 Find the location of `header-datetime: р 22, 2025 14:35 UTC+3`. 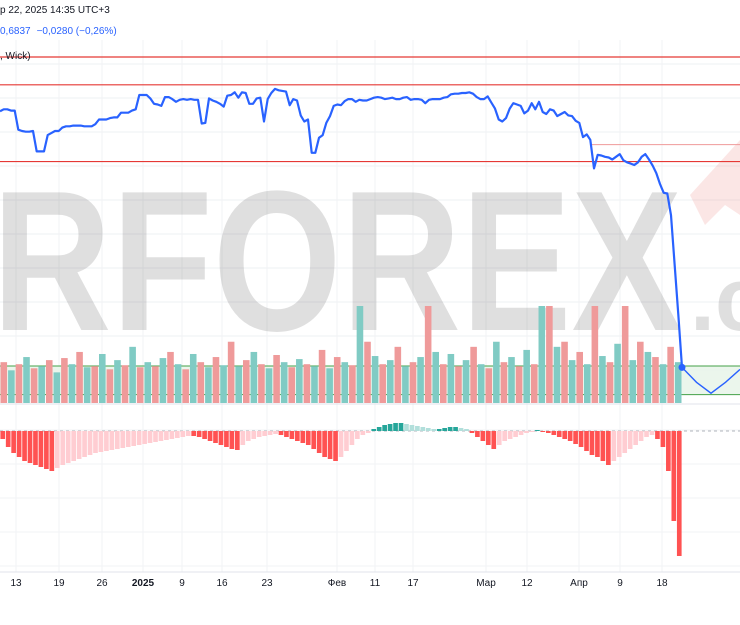

header-datetime: р 22, 2025 14:35 UTC+3 is located at coordinates (55, 10).